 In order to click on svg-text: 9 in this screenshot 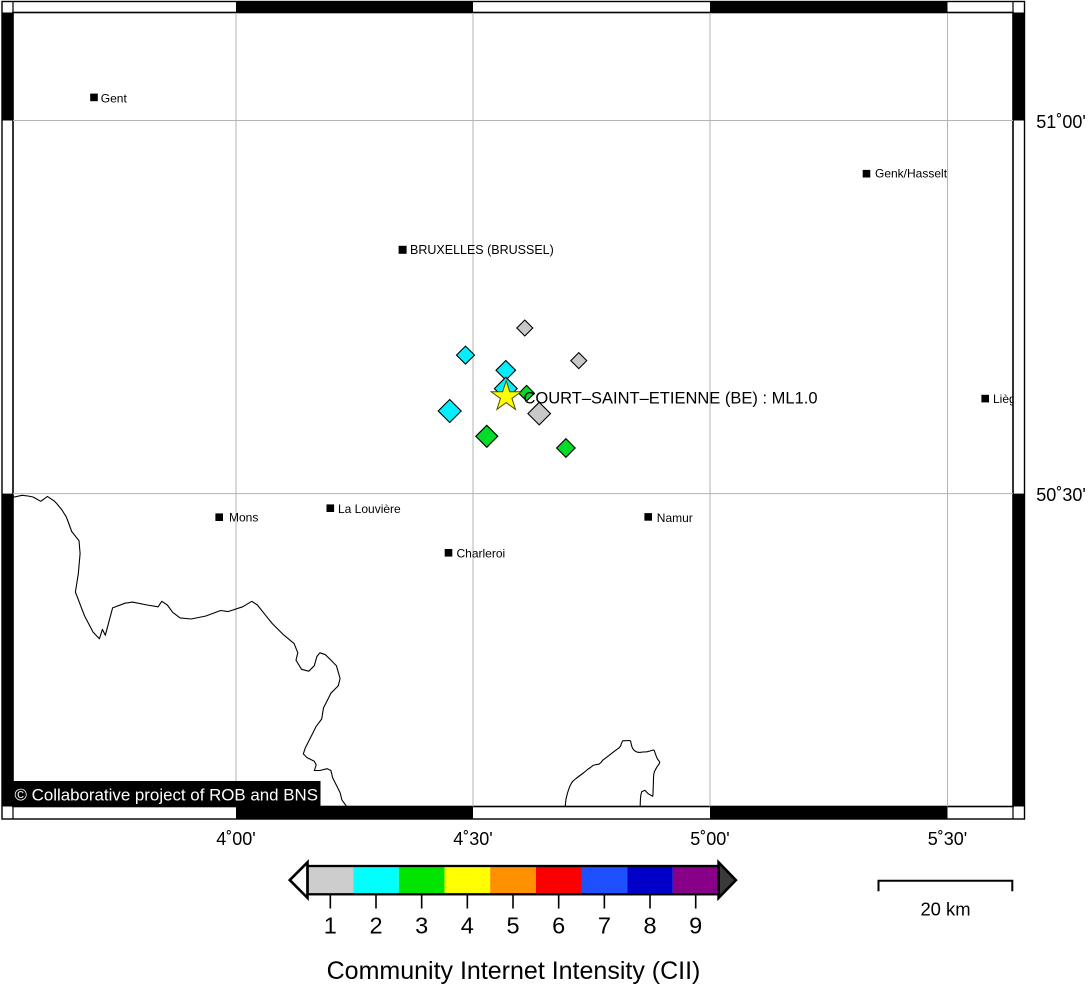, I will do `click(695, 926)`.